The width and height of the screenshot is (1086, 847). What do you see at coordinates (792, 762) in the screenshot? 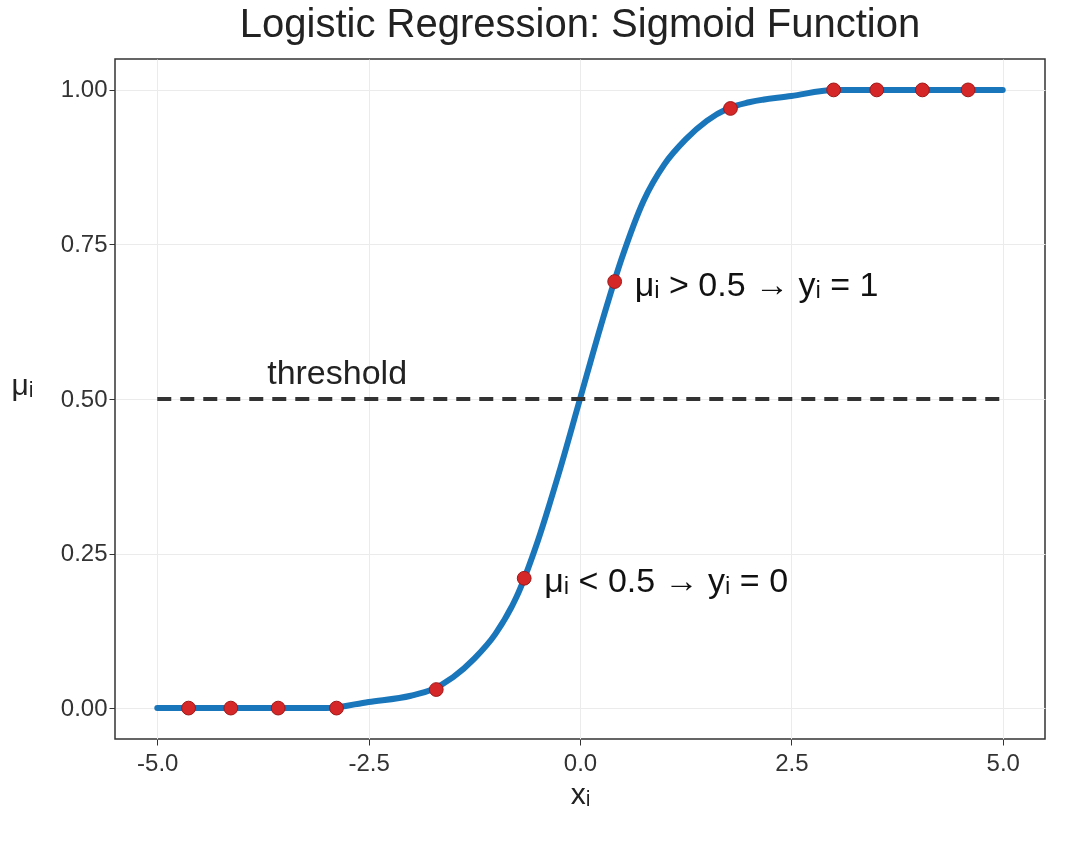
I see `x-tick-label: 2.5` at bounding box center [792, 762].